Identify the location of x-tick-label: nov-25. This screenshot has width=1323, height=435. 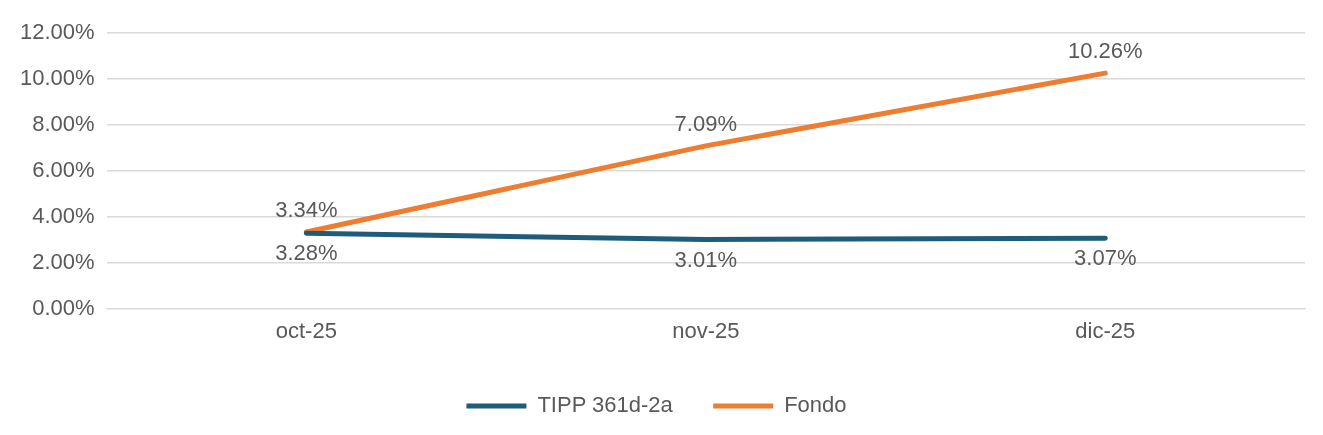
(706, 330).